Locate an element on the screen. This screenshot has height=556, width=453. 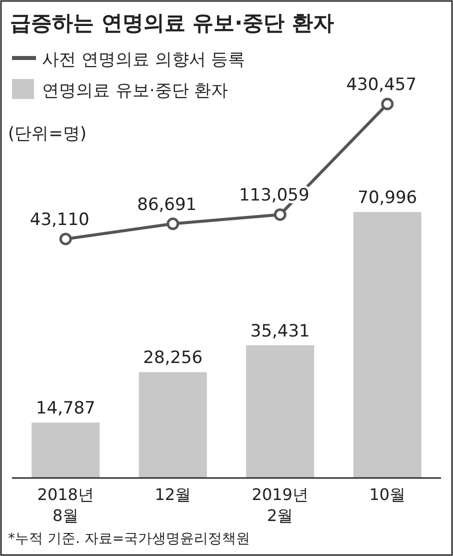
data-label: 28,256 is located at coordinates (173, 358).